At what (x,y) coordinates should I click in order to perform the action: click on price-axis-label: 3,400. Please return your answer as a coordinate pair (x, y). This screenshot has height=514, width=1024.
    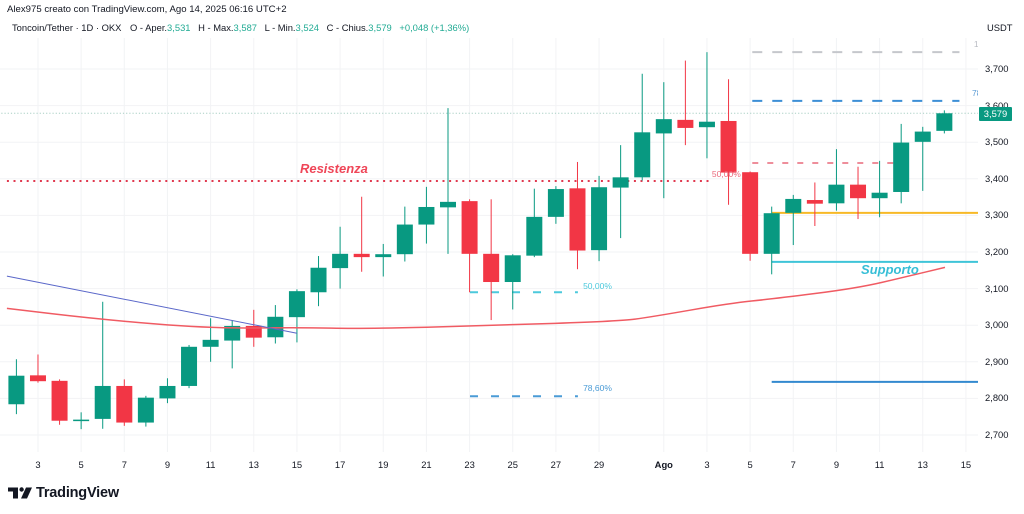
    Looking at the image, I should click on (997, 178).